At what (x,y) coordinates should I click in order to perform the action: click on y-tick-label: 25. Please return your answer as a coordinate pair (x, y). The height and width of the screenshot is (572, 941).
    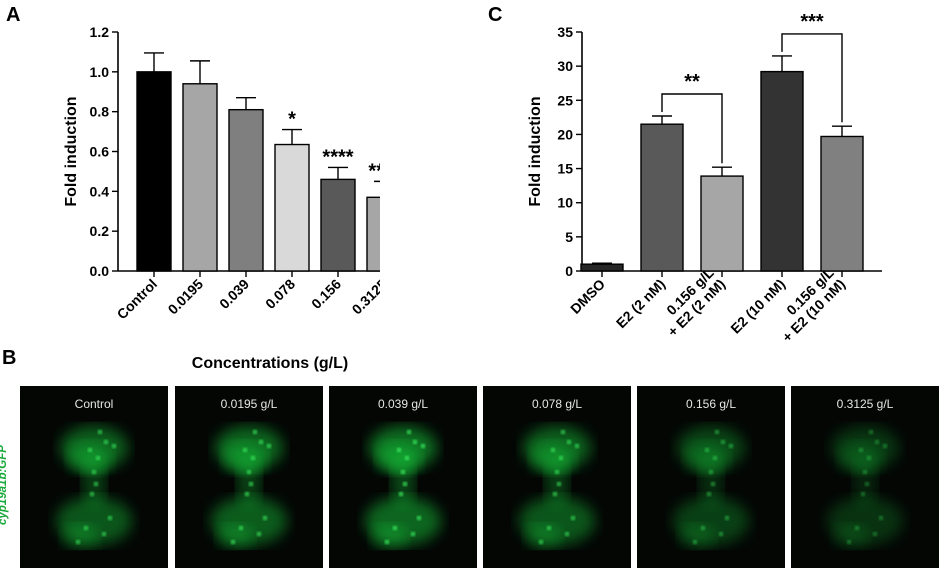
    Looking at the image, I should click on (565, 100).